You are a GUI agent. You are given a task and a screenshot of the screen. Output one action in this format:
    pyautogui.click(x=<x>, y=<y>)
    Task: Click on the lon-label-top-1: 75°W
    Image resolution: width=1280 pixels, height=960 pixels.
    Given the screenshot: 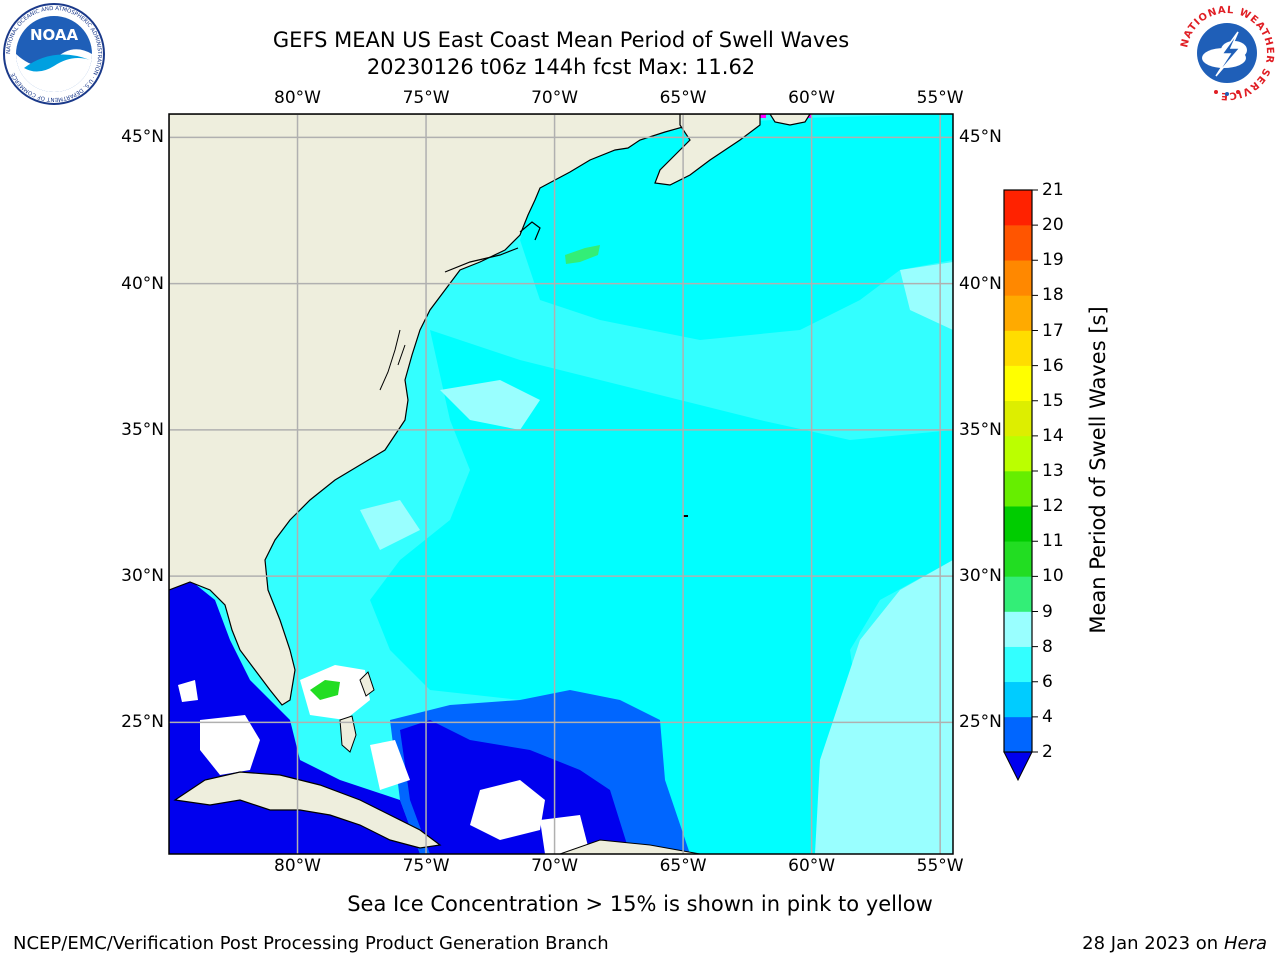 What is the action you would take?
    pyautogui.click(x=426, y=98)
    